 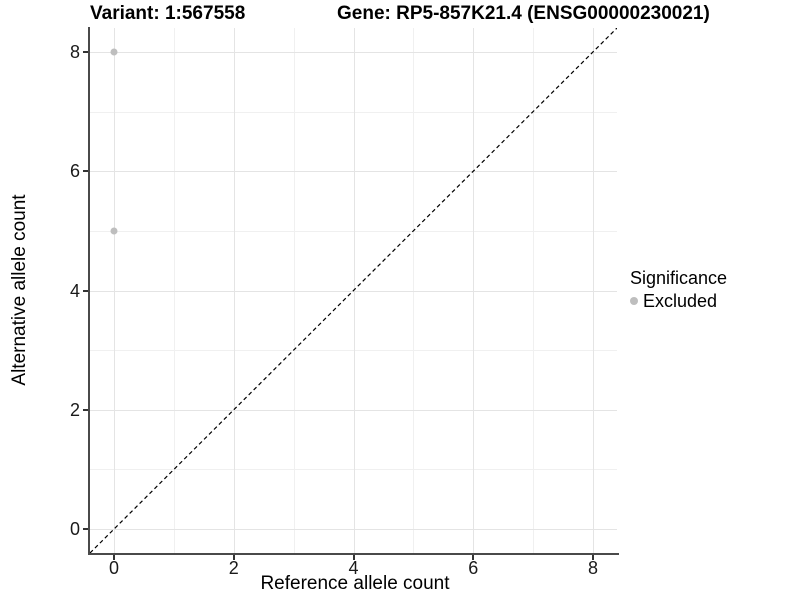 I want to click on legend-entry: Excluded, so click(x=678, y=301).